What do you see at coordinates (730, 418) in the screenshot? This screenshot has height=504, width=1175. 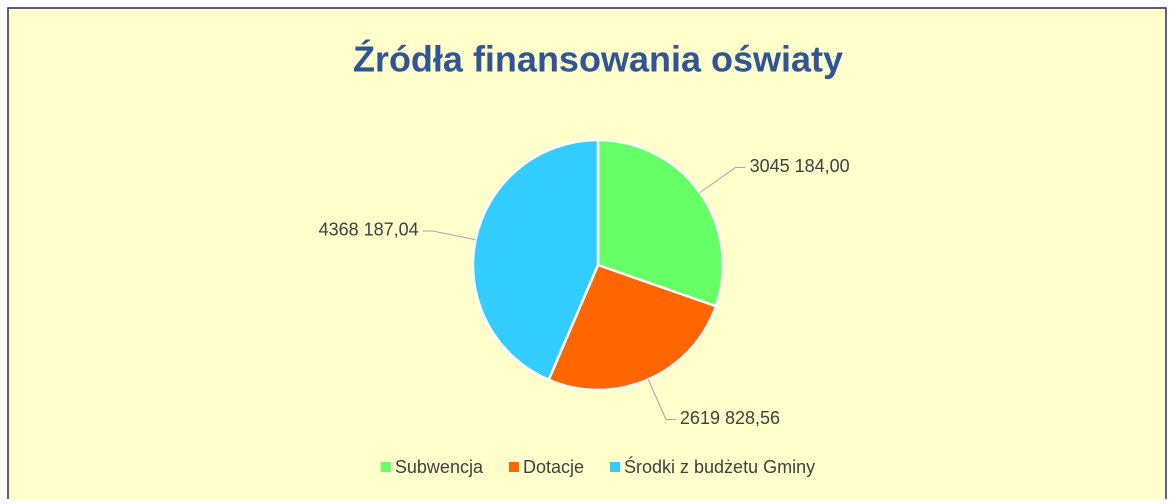 I see `data-label: 2619 828,56` at bounding box center [730, 418].